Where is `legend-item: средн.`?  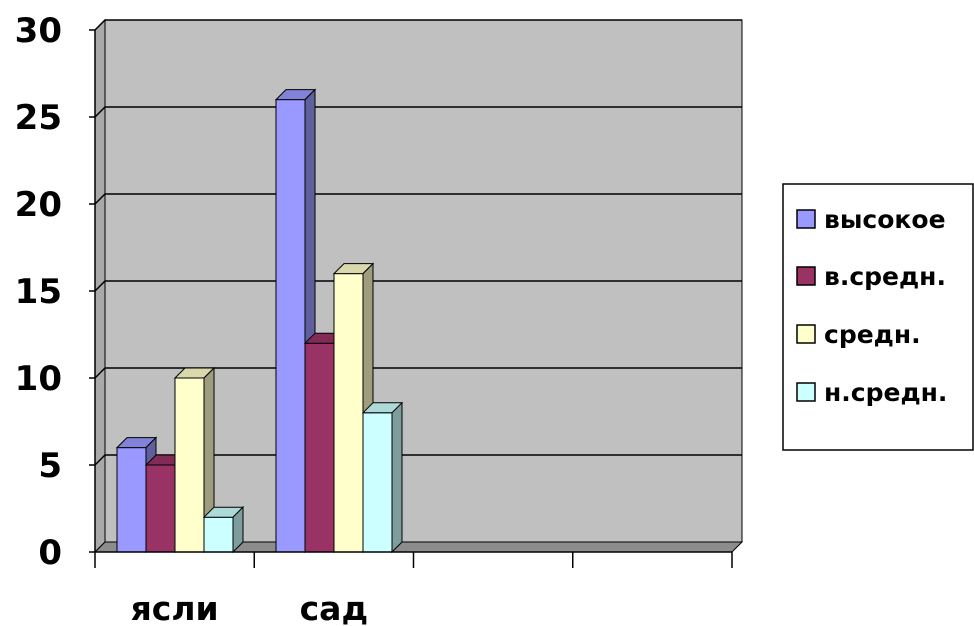
legend-item: средн. is located at coordinates (858, 334).